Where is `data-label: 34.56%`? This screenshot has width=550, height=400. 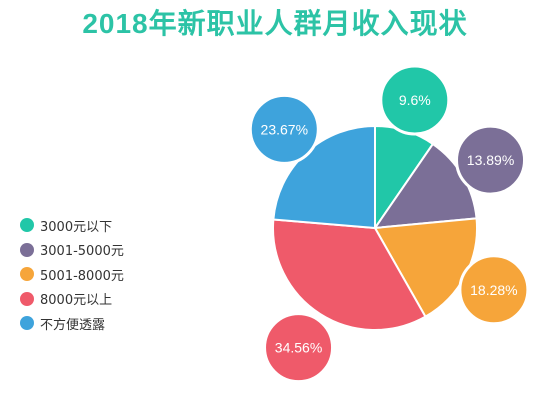 data-label: 34.56% is located at coordinates (298, 348).